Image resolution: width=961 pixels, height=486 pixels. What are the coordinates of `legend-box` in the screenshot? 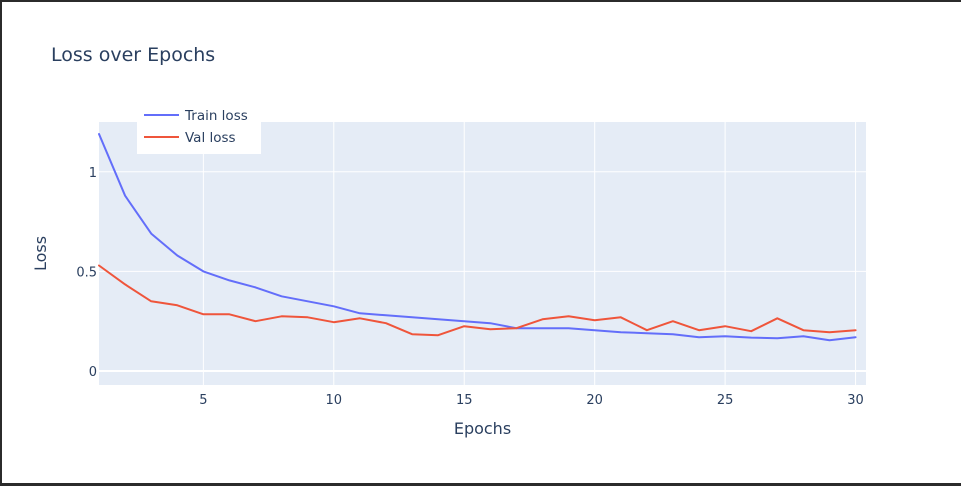 It's located at (199, 129).